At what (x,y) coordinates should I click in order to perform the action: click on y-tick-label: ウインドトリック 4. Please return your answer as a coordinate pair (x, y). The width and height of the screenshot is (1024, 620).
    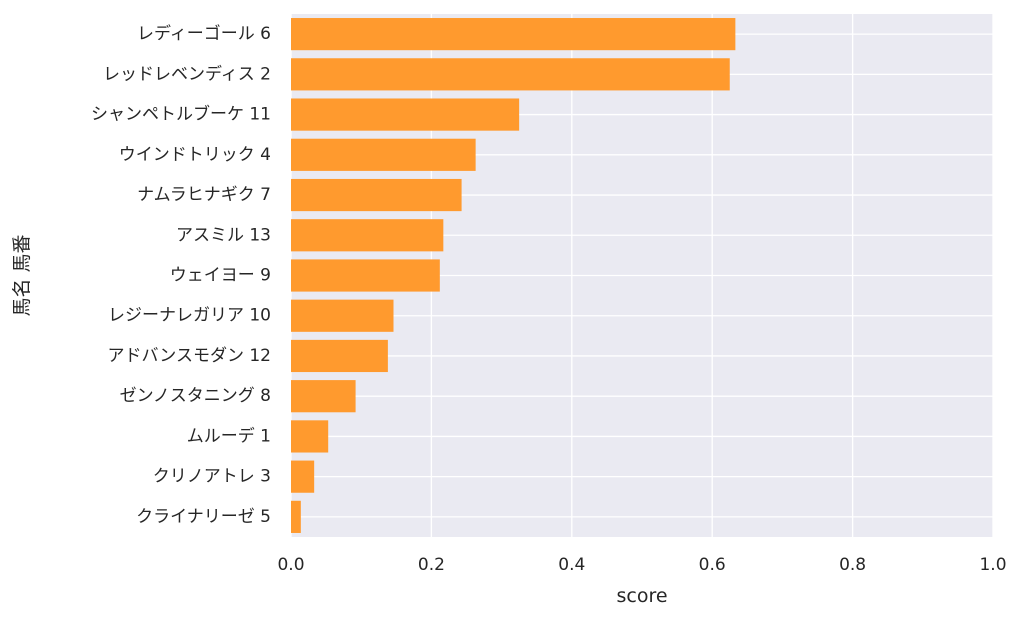
    Looking at the image, I should click on (195, 155).